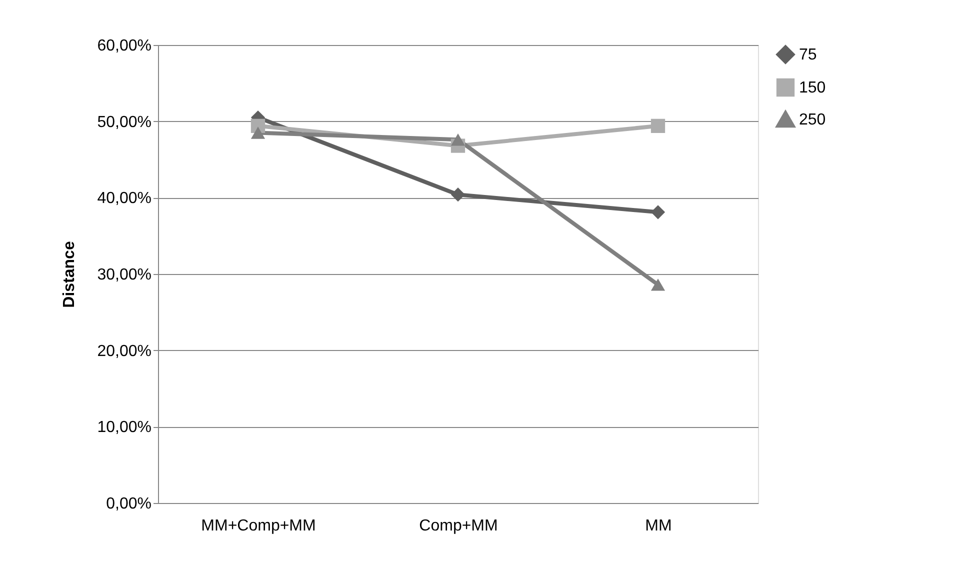  What do you see at coordinates (129, 504) in the screenshot?
I see `y-tick-label: 0,00%` at bounding box center [129, 504].